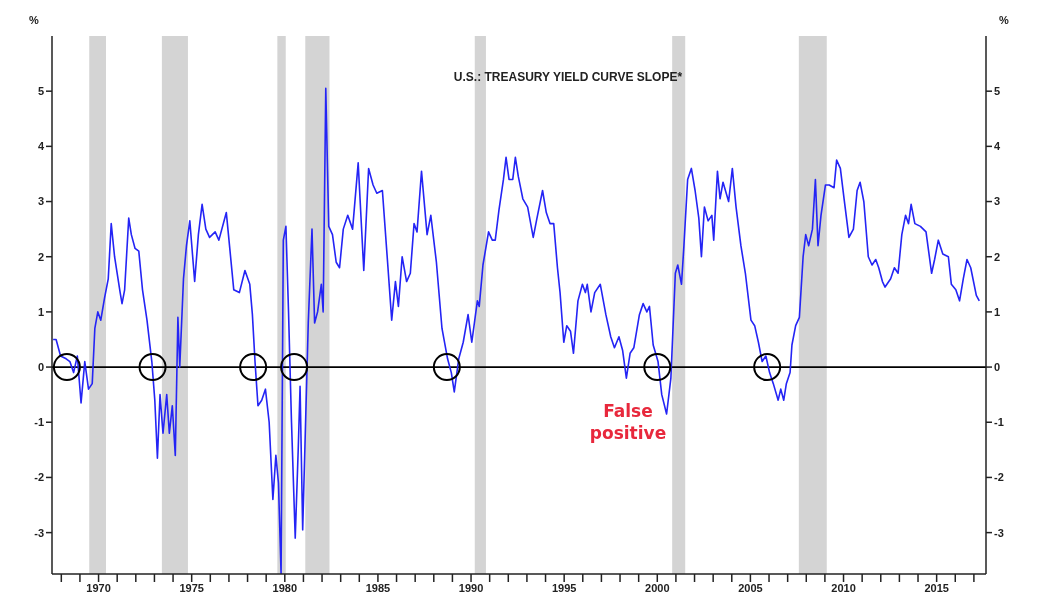 The width and height of the screenshot is (1038, 615). What do you see at coordinates (39, 532) in the screenshot?
I see `y-tick-label: -3` at bounding box center [39, 532].